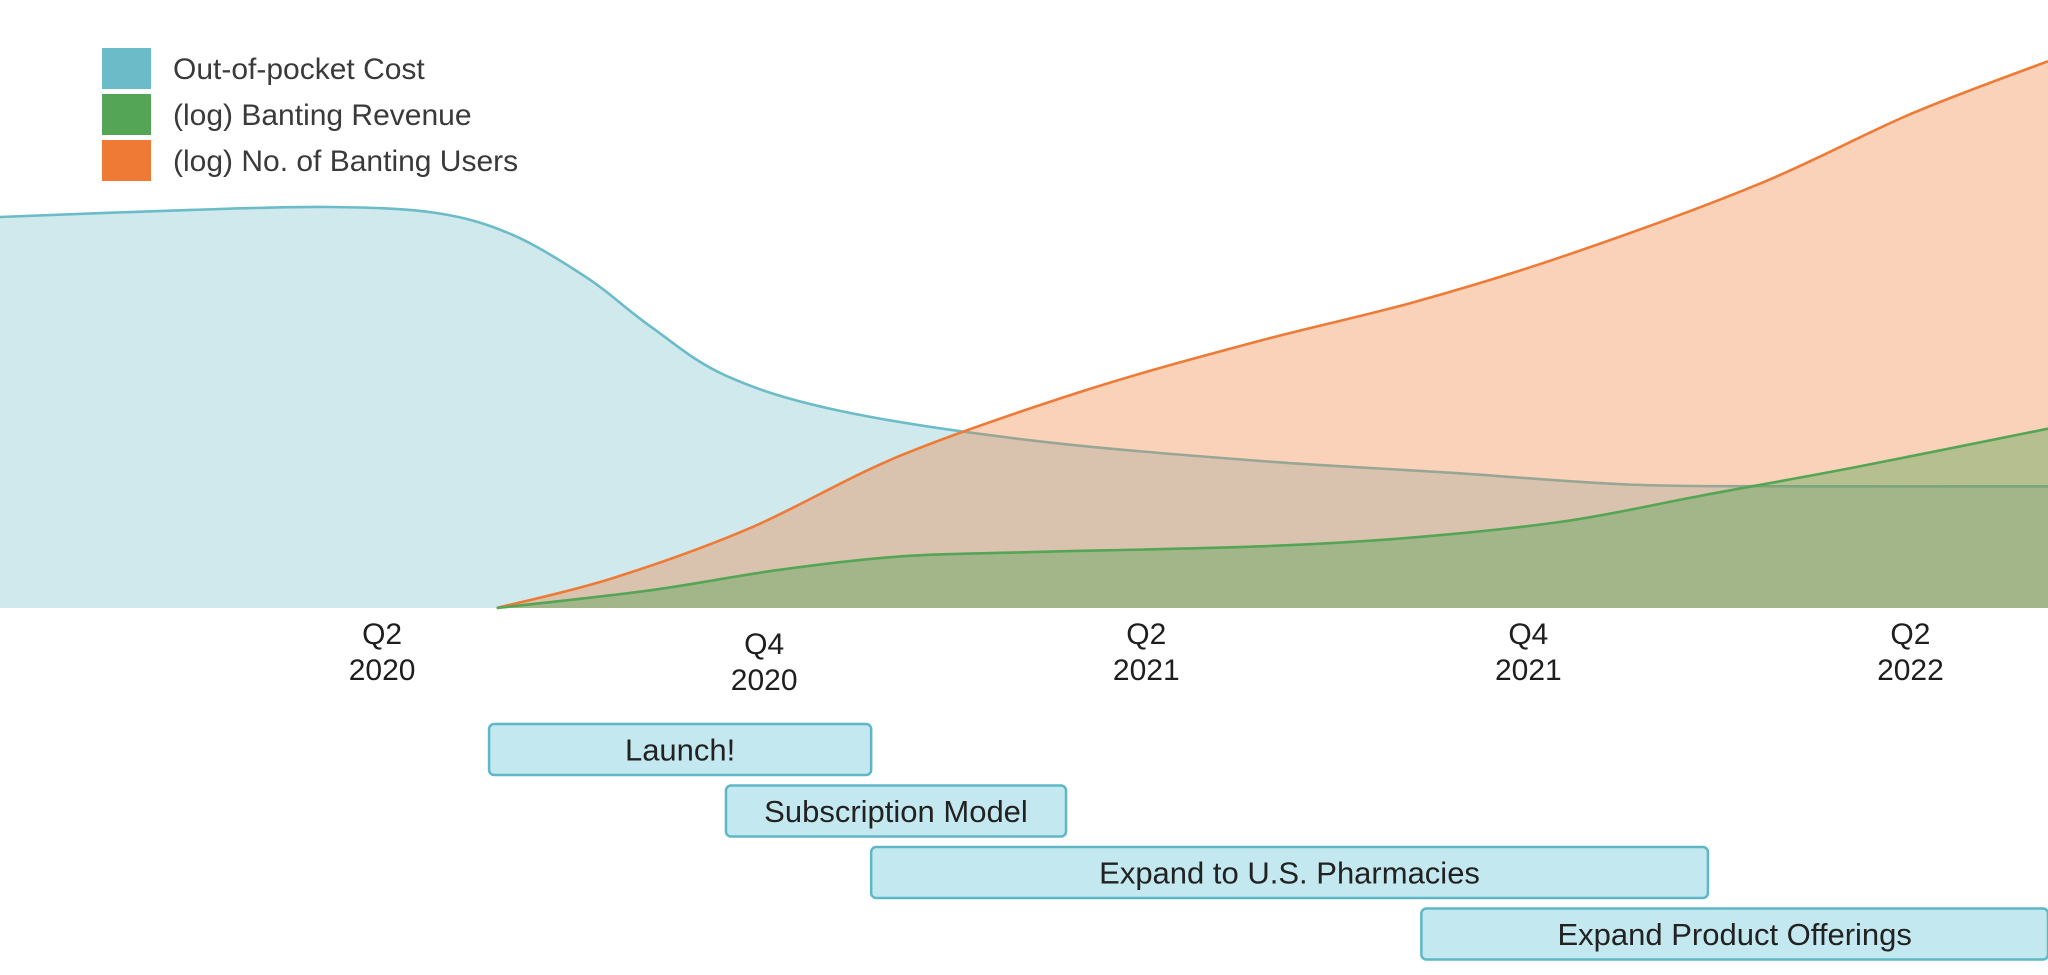  Describe the element at coordinates (345, 161) in the screenshot. I see `legend-label-users: (log) No. of Banting Users` at that location.